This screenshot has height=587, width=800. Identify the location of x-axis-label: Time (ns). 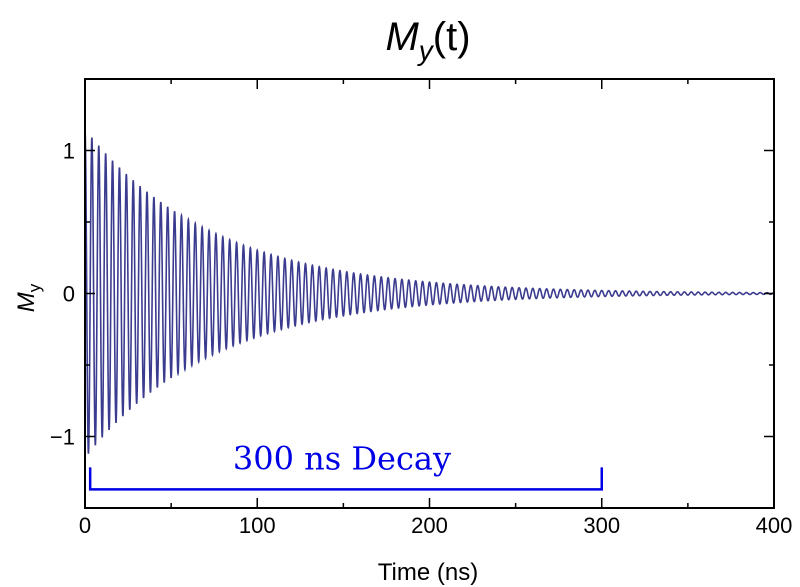
(428, 572).